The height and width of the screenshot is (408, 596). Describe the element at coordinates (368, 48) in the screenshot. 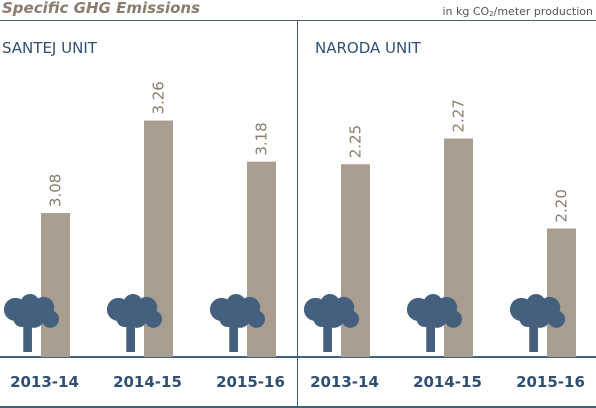

I see `panel-label-naroda: NARODA UNIT` at that location.